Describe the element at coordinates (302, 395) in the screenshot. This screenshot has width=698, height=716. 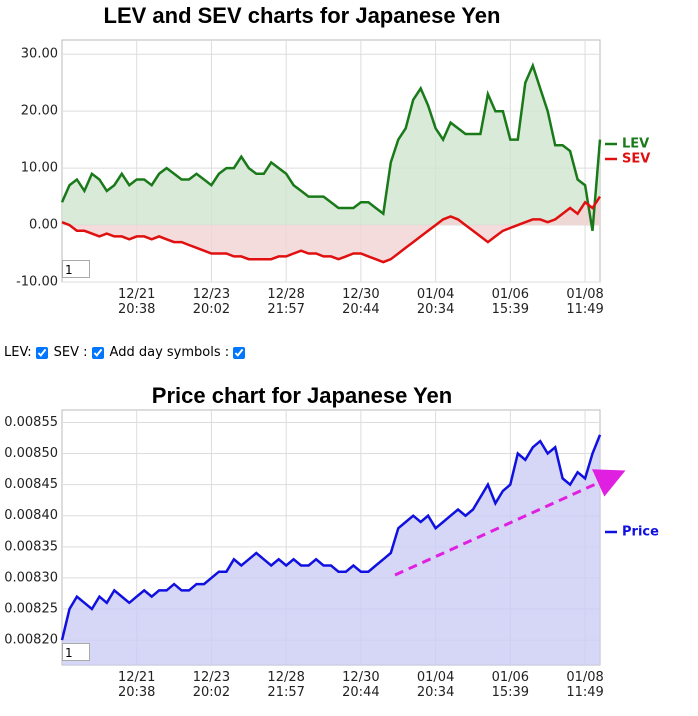
I see `chart-title: Price chart for Japanese Yen` at that location.